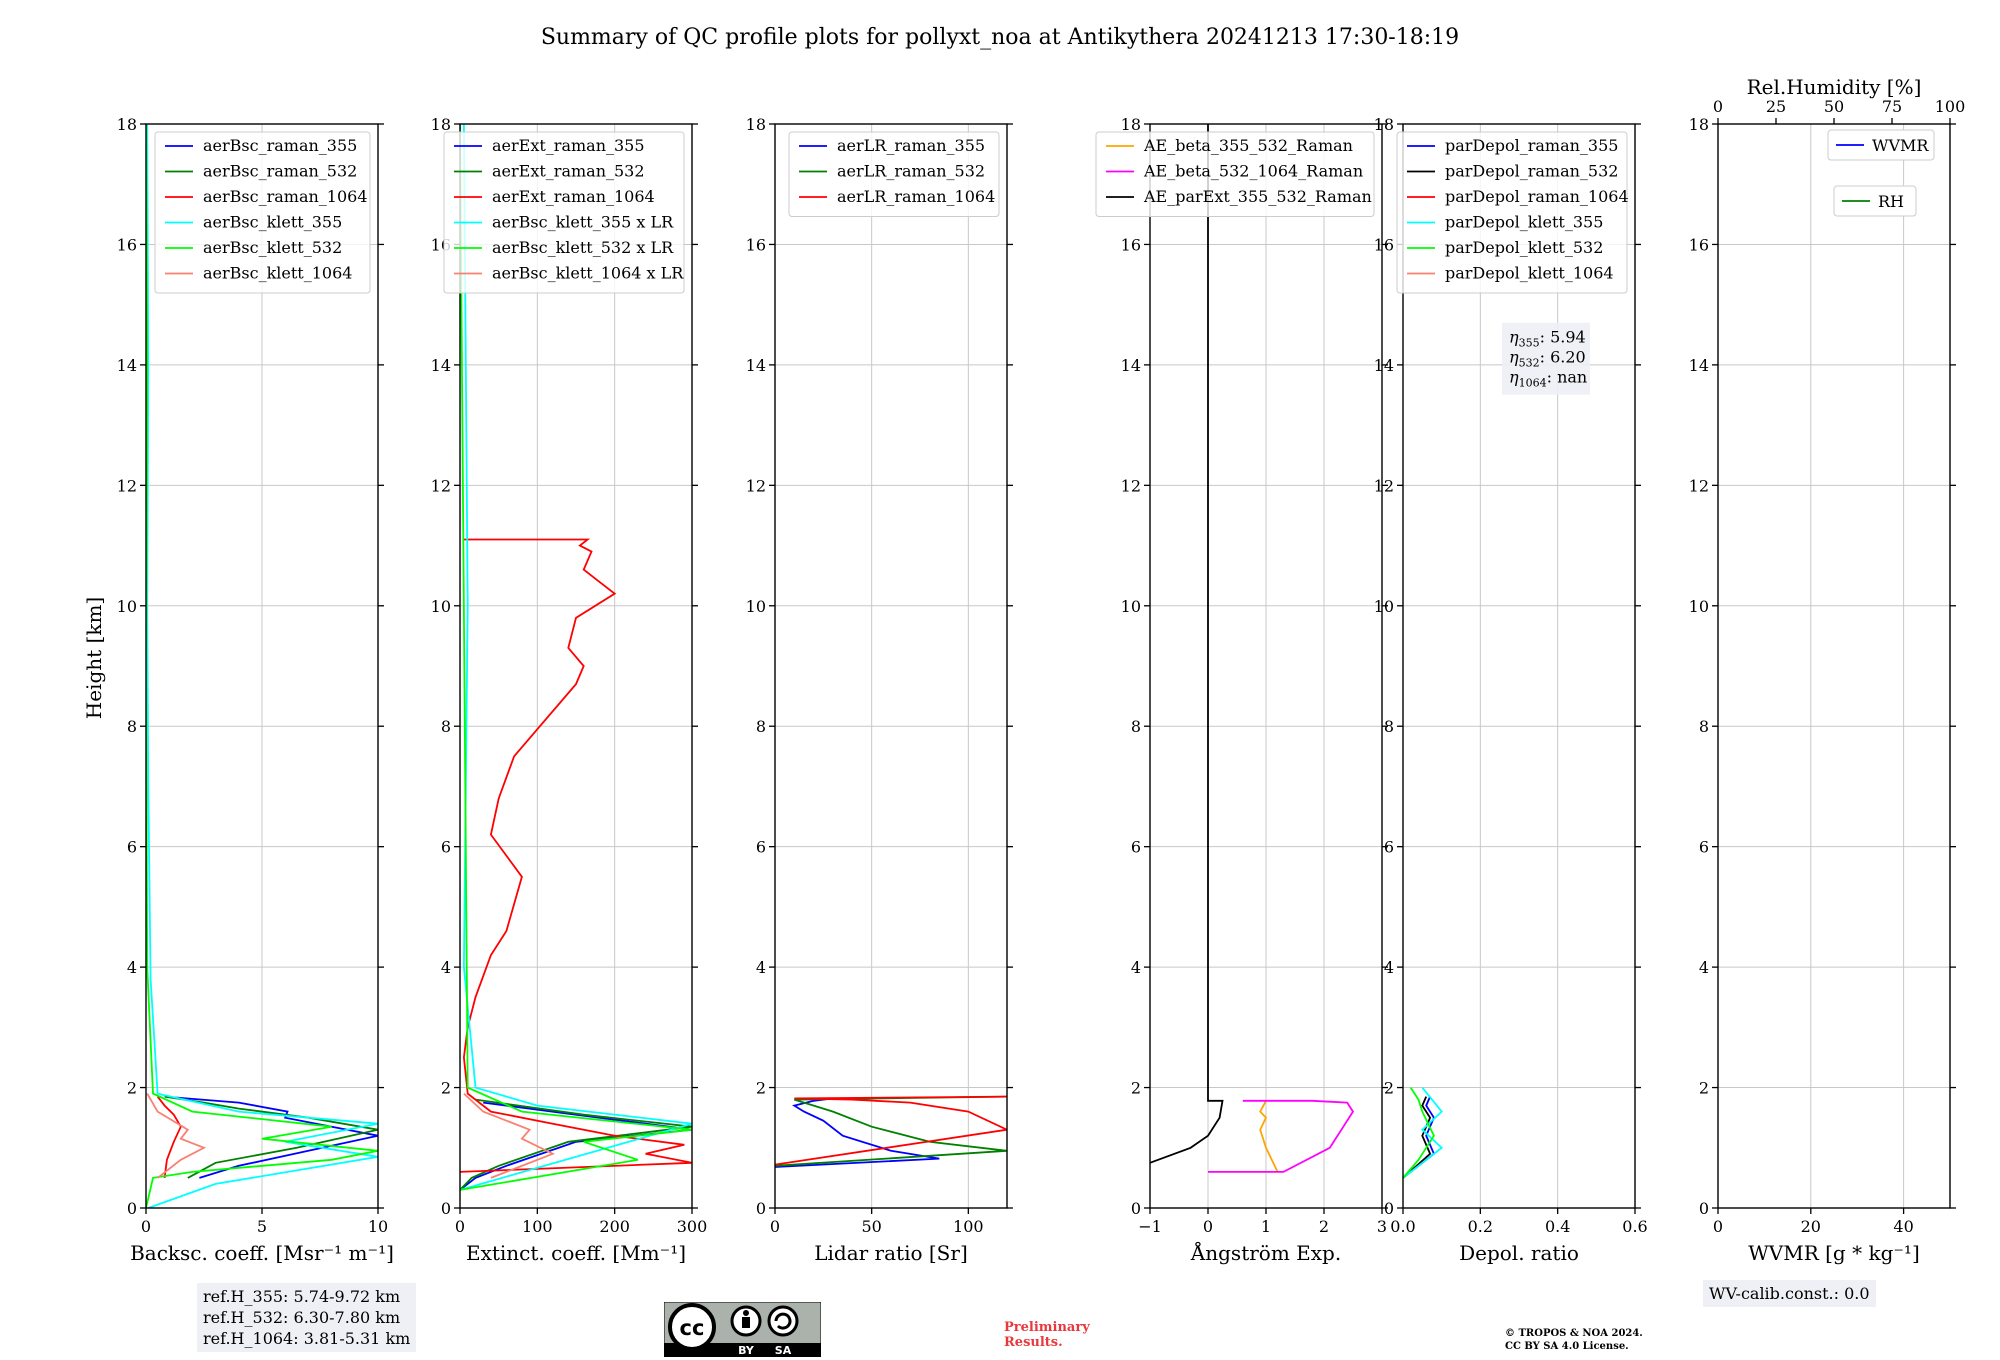 The width and height of the screenshot is (2000, 1360). What do you see at coordinates (272, 247) in the screenshot?
I see `legend-label: aerBsc_klett_532` at bounding box center [272, 247].